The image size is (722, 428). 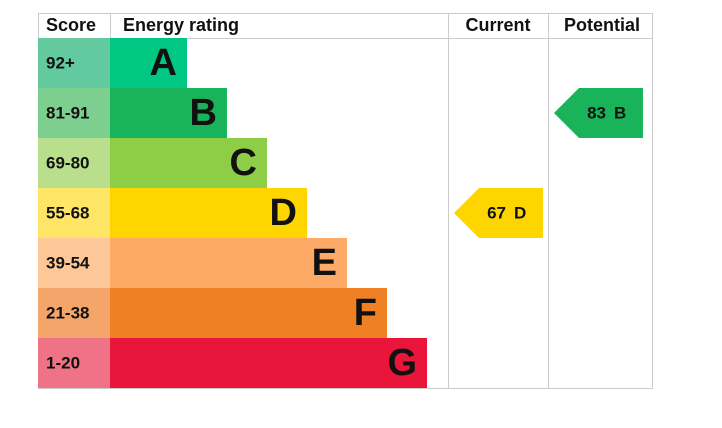 I want to click on current-score: 67, so click(x=496, y=212).